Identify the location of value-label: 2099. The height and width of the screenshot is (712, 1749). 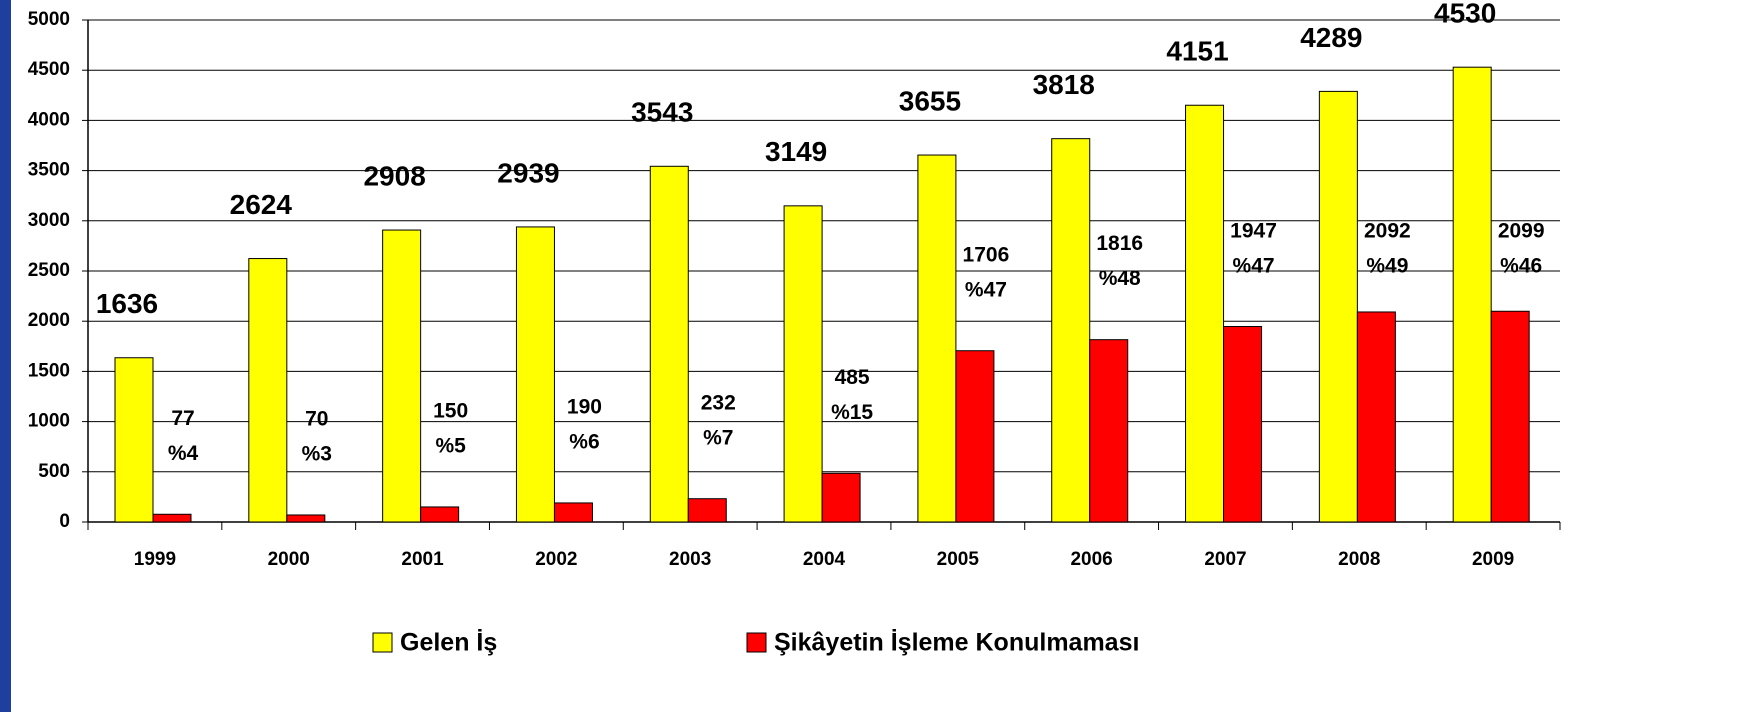
(1521, 231).